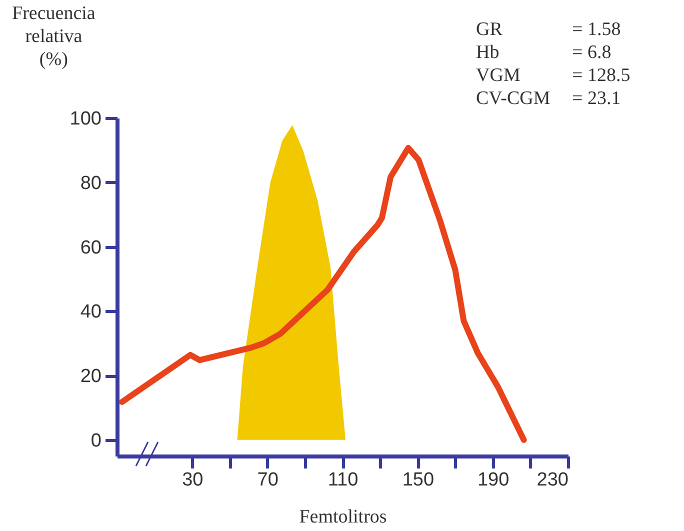  What do you see at coordinates (493, 480) in the screenshot?
I see `x-tick-label: 190` at bounding box center [493, 480].